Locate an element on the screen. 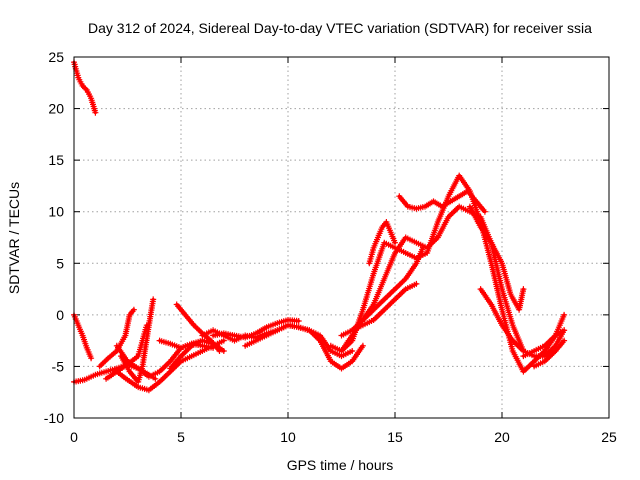 The height and width of the screenshot is (480, 640). x-tick-label: 20 is located at coordinates (502, 437).